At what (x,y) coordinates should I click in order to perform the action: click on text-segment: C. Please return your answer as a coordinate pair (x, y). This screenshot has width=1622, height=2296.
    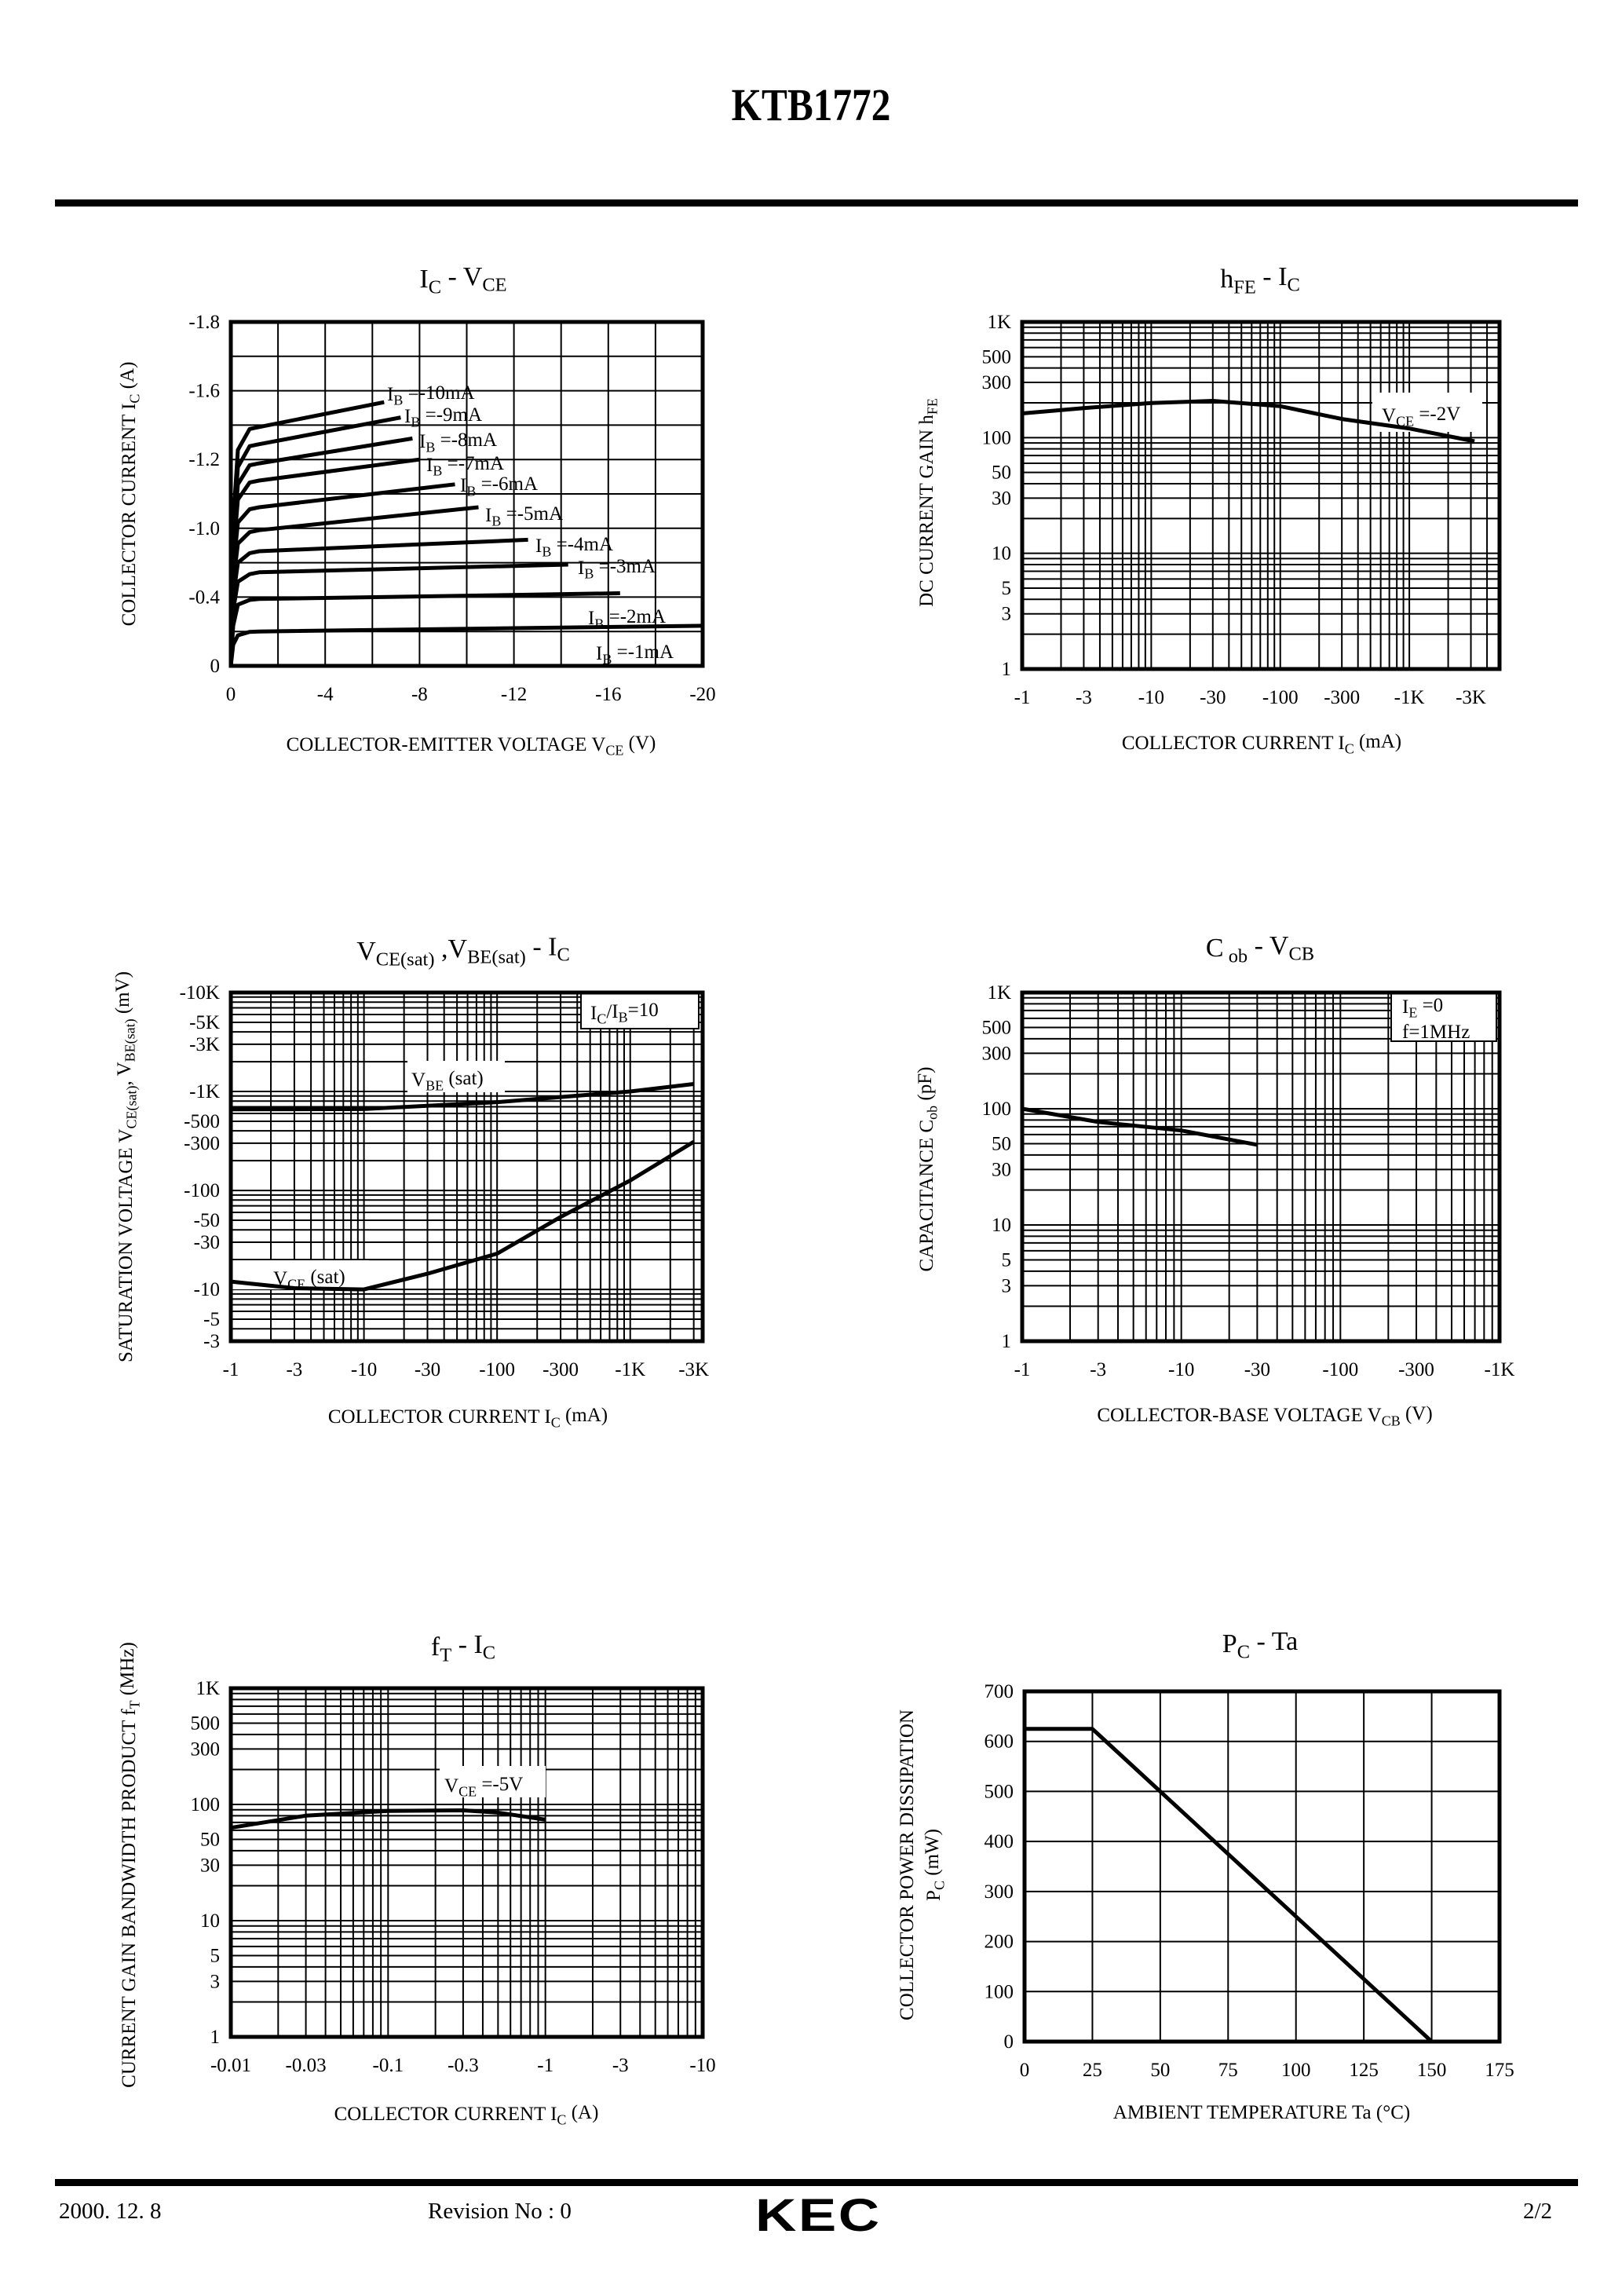
    Looking at the image, I should click on (1215, 949).